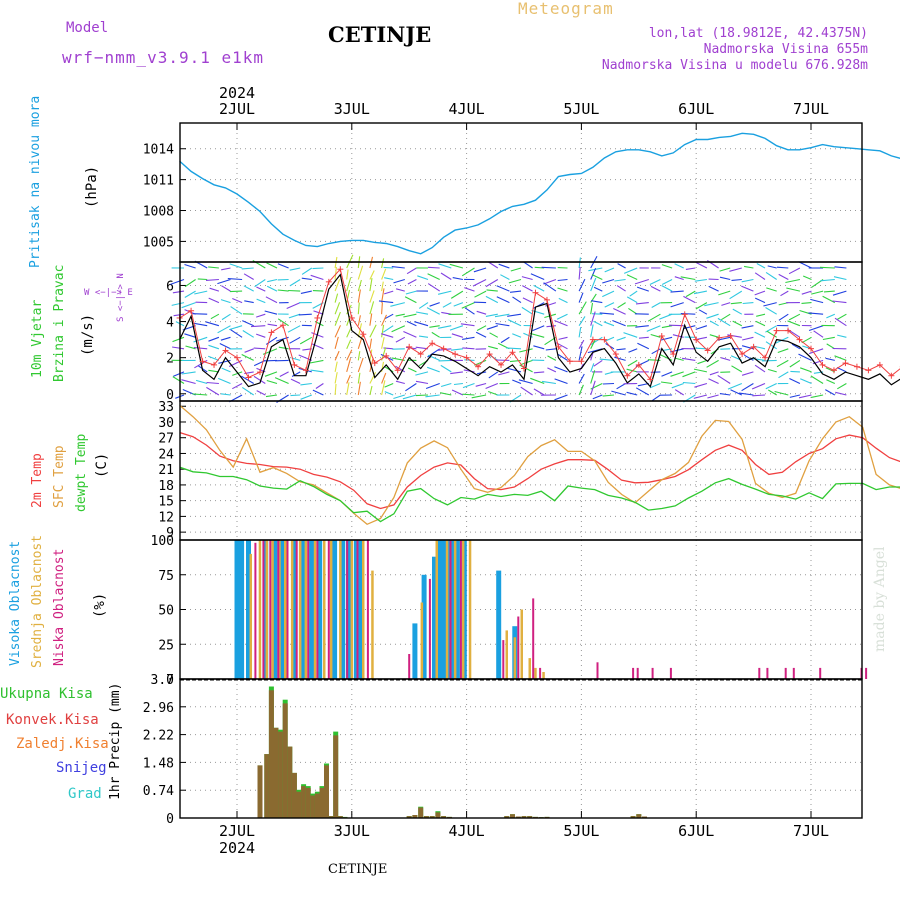 Image resolution: width=900 pixels, height=900 pixels. I want to click on model-elevation-label: Nadmorska Visina u modelu 676.928m, so click(734, 65).